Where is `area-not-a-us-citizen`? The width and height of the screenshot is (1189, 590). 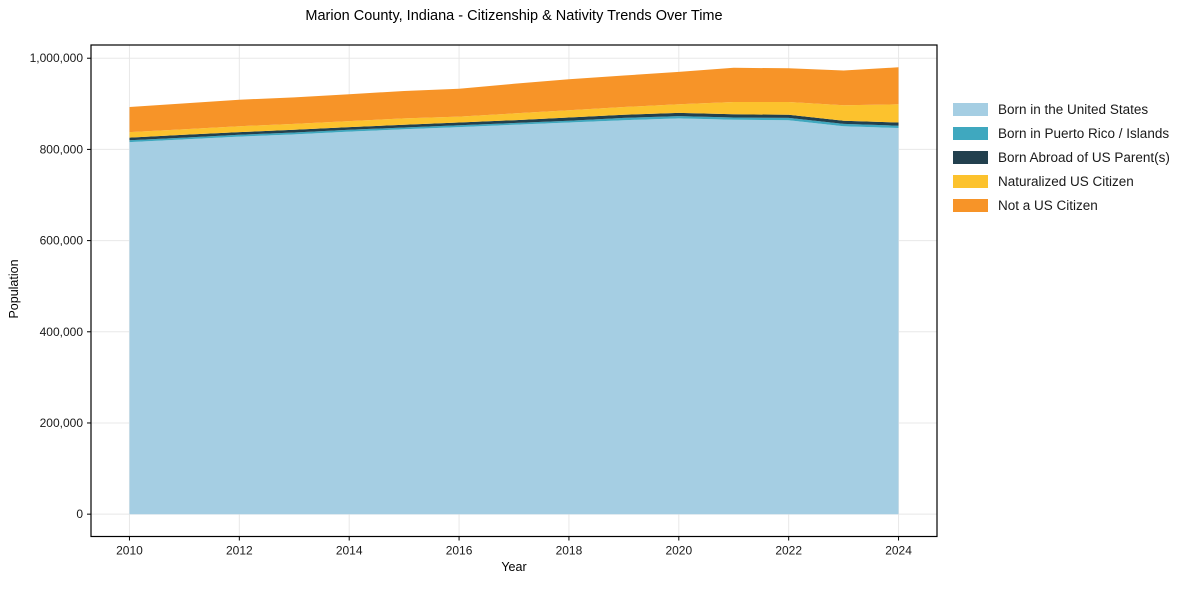
area-not-a-us-citizen is located at coordinates (514, 100).